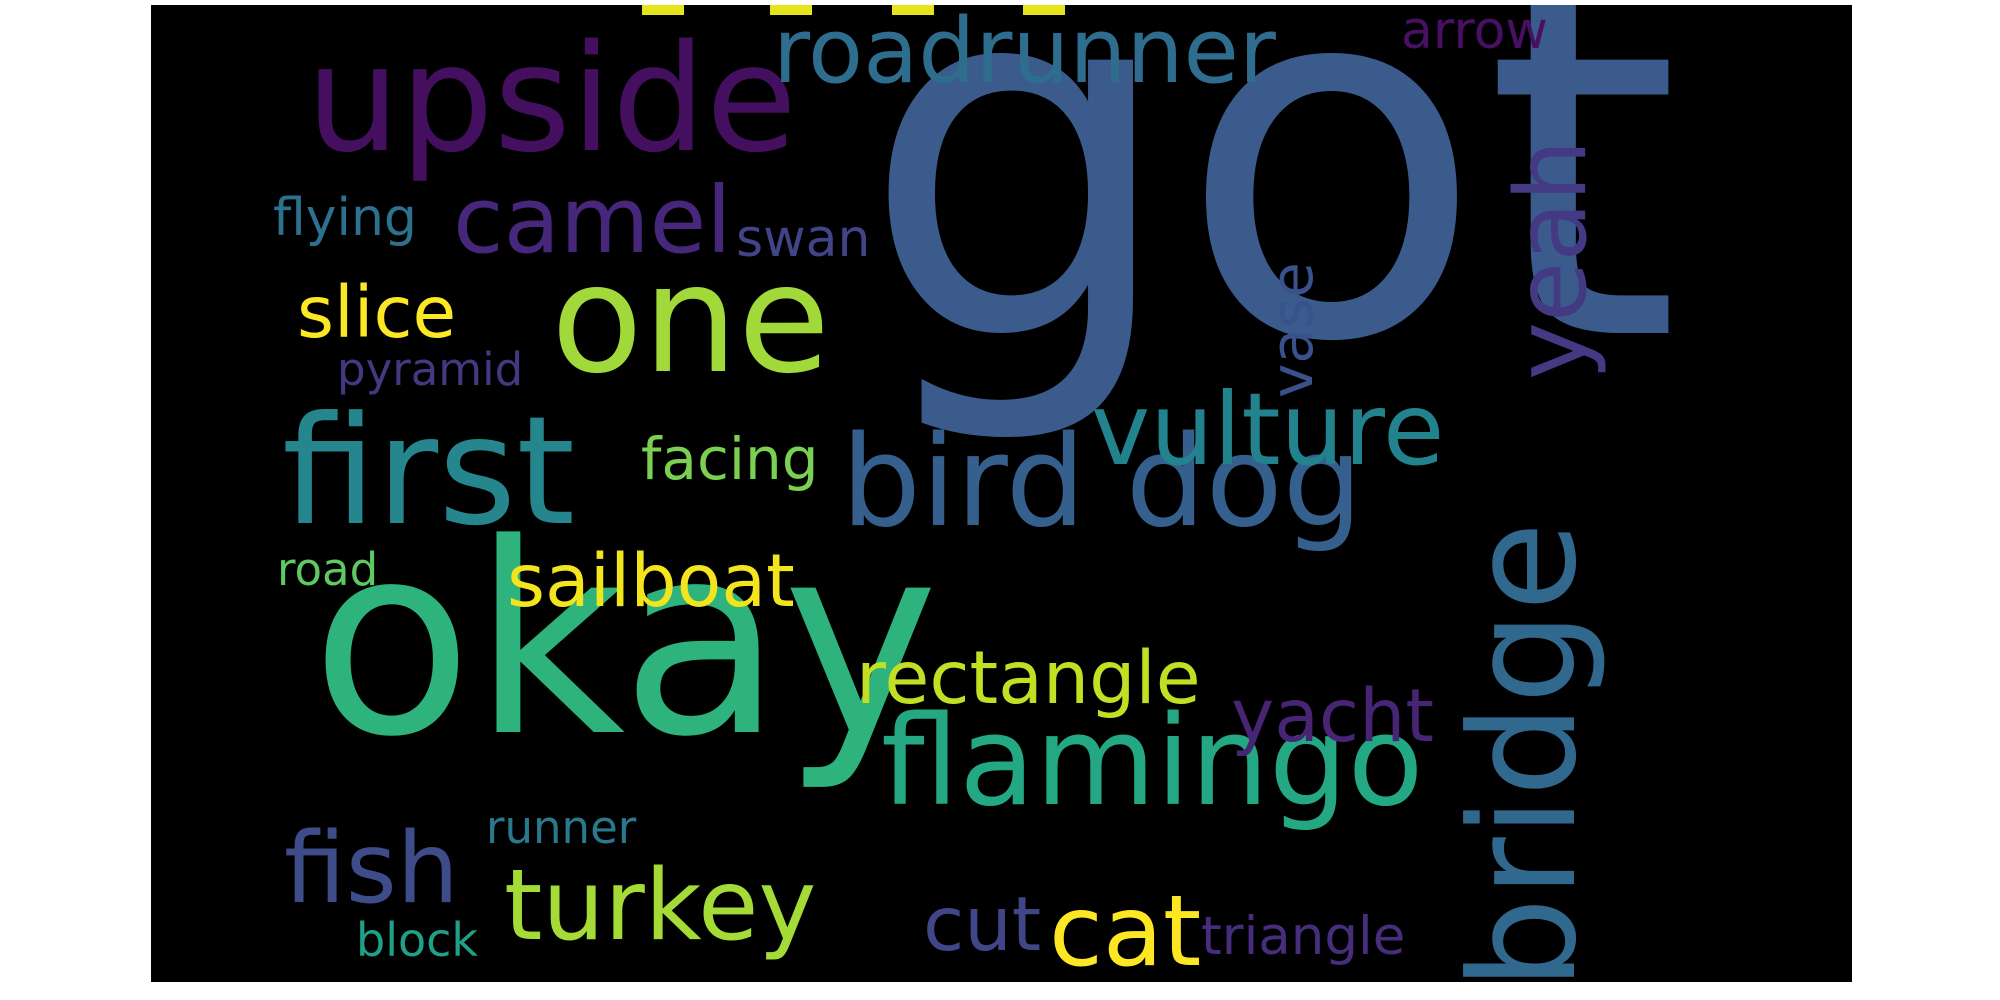 The width and height of the screenshot is (2000, 1000). What do you see at coordinates (417, 940) in the screenshot?
I see `word-block: block` at bounding box center [417, 940].